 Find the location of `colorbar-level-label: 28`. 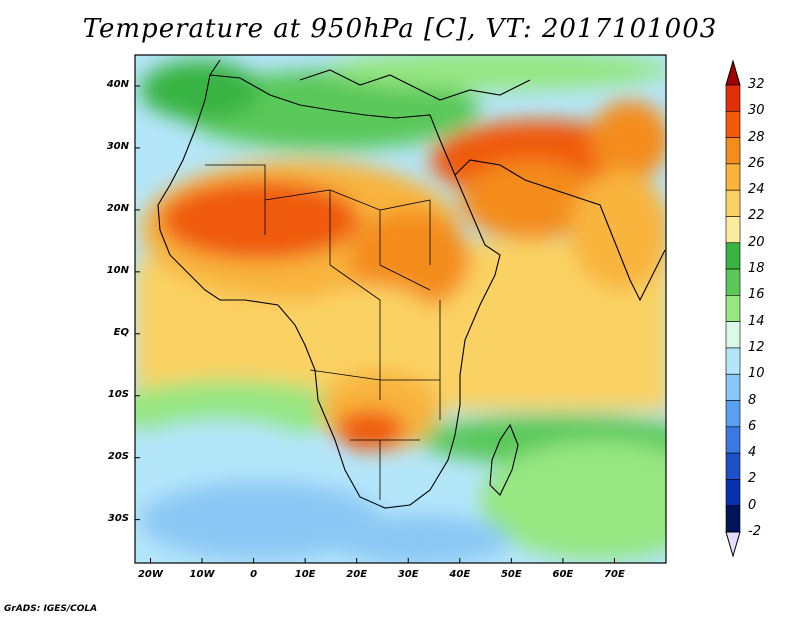

colorbar-level-label: 28 is located at coordinates (756, 137).